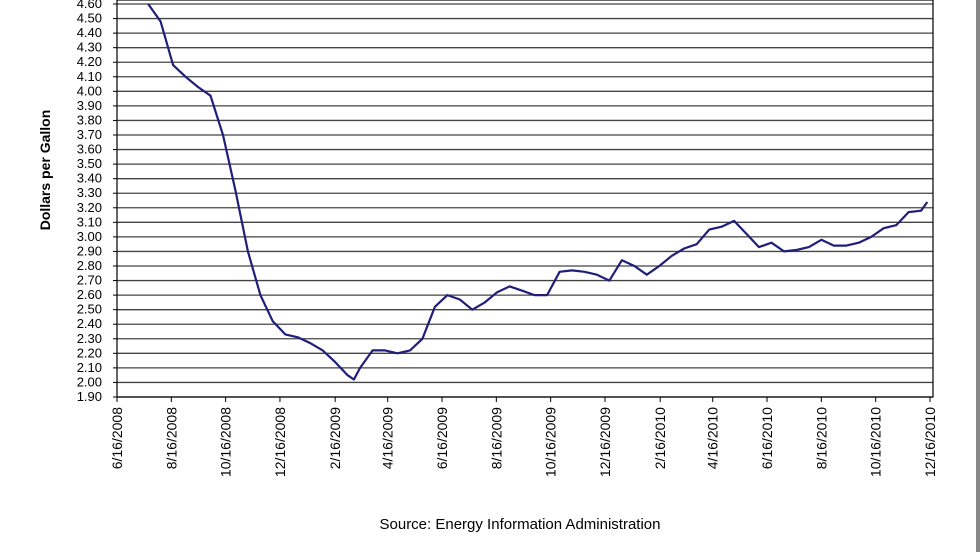  Describe the element at coordinates (226, 442) in the screenshot. I see `x-tick-label: 10/16/2008` at that location.